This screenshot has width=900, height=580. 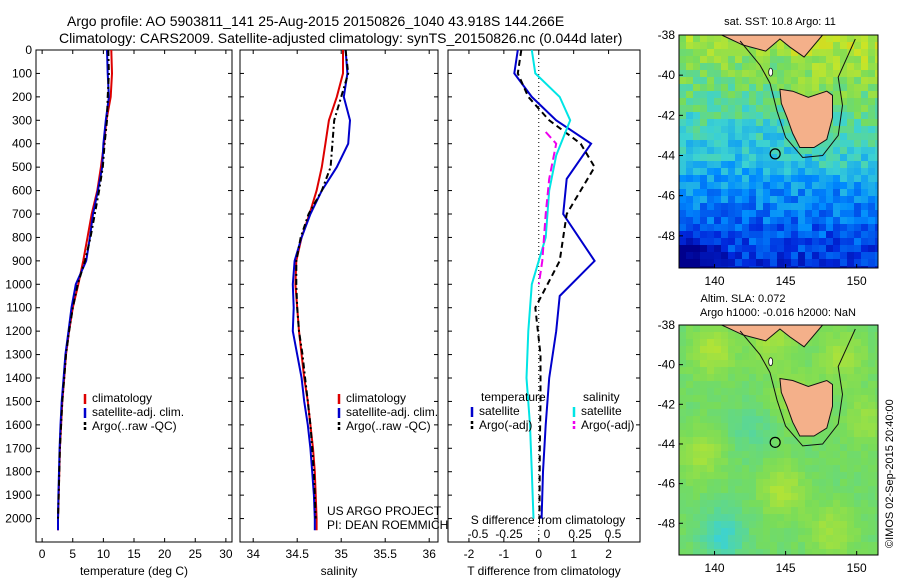 I want to click on sla-map-title-line2: Argo h1000: -0.016 h2000: NaN, so click(x=778, y=313).